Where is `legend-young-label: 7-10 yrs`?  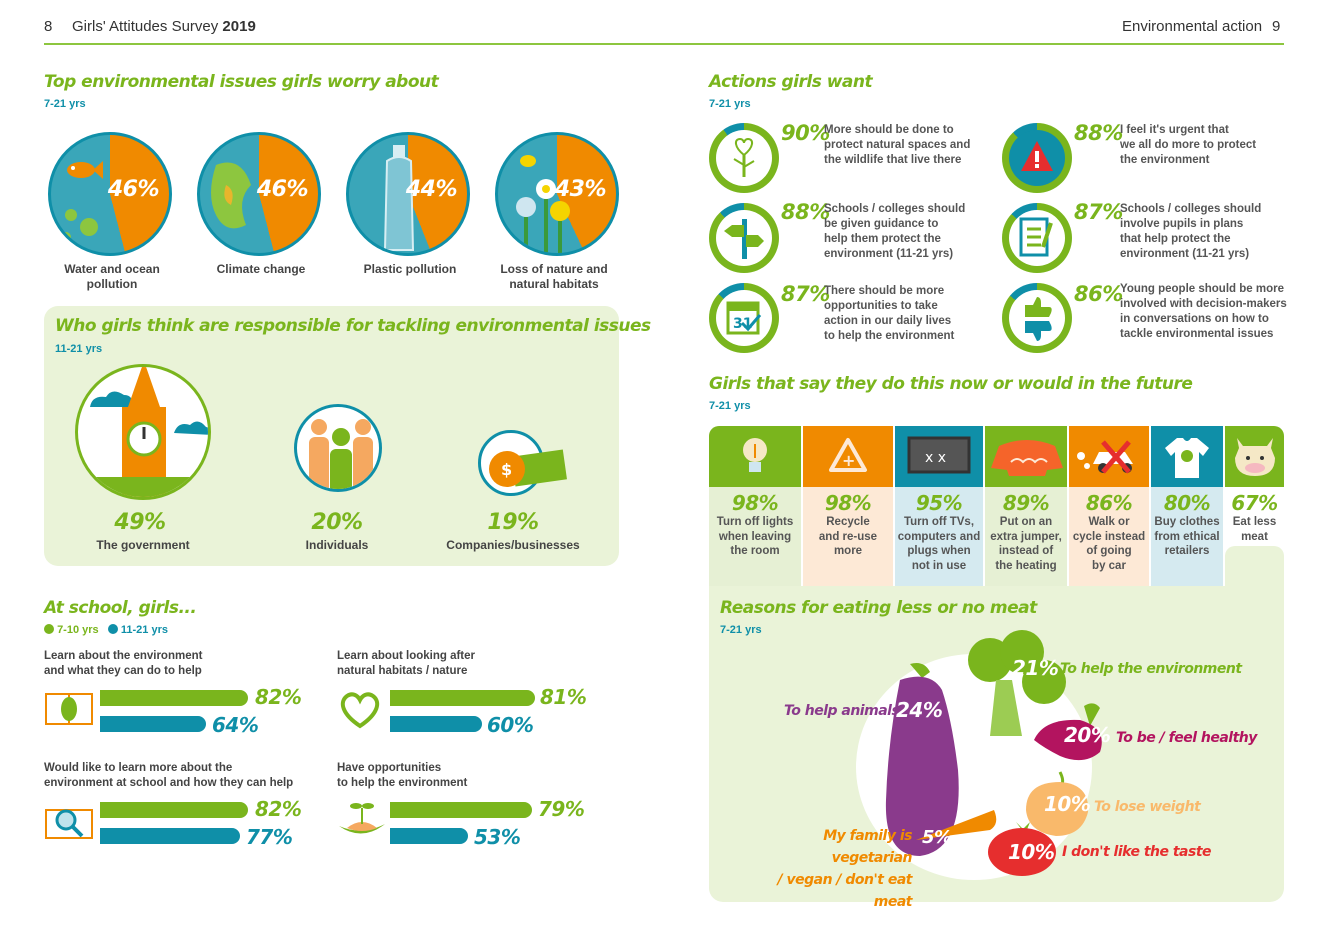 legend-young-label: 7-10 yrs is located at coordinates (78, 630).